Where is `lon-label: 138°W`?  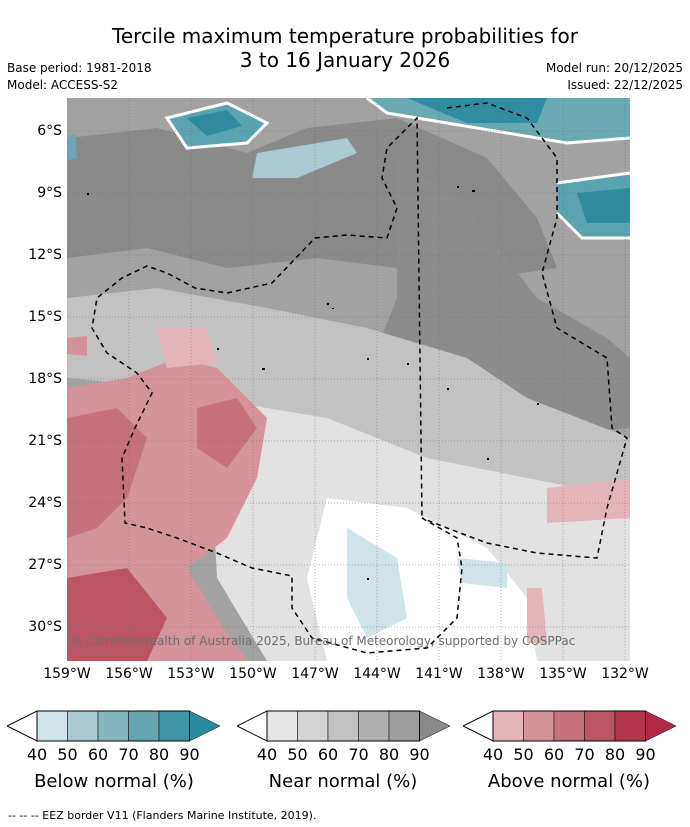 lon-label: 138°W is located at coordinates (501, 674).